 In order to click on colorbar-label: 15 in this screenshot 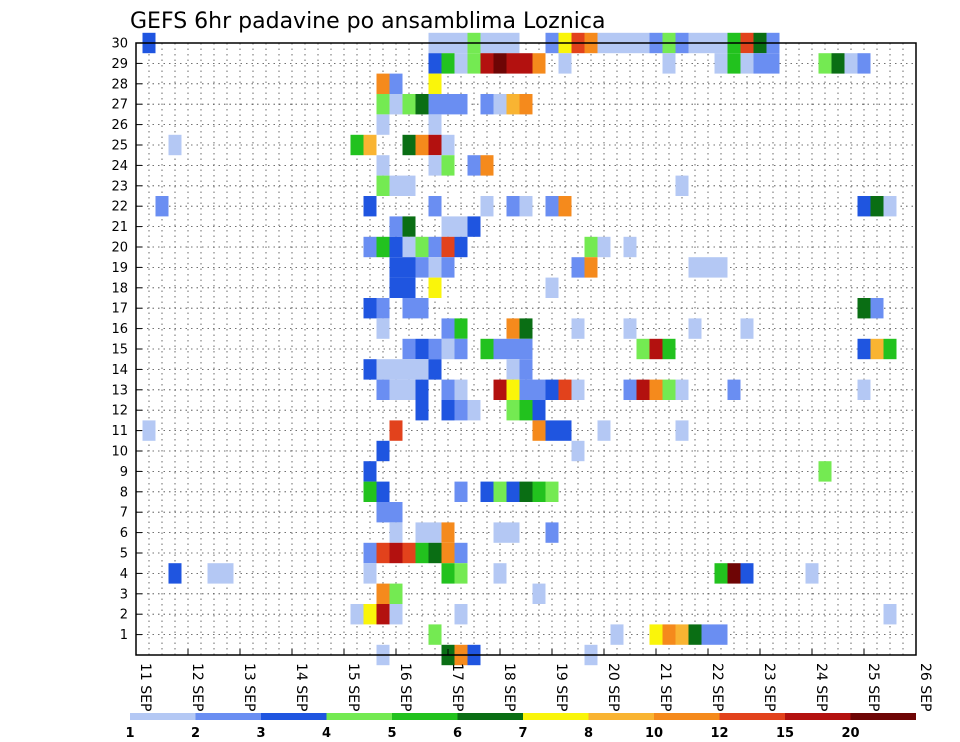, I will do `click(785, 733)`.